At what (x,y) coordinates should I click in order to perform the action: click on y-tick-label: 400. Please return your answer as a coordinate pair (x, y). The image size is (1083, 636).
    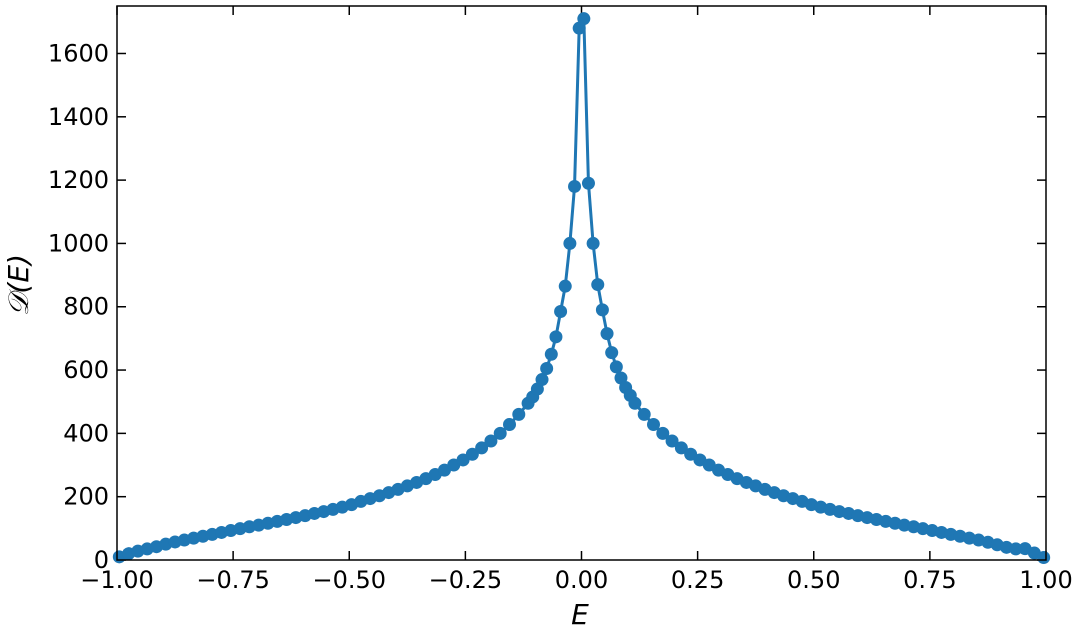
    Looking at the image, I should click on (86, 433).